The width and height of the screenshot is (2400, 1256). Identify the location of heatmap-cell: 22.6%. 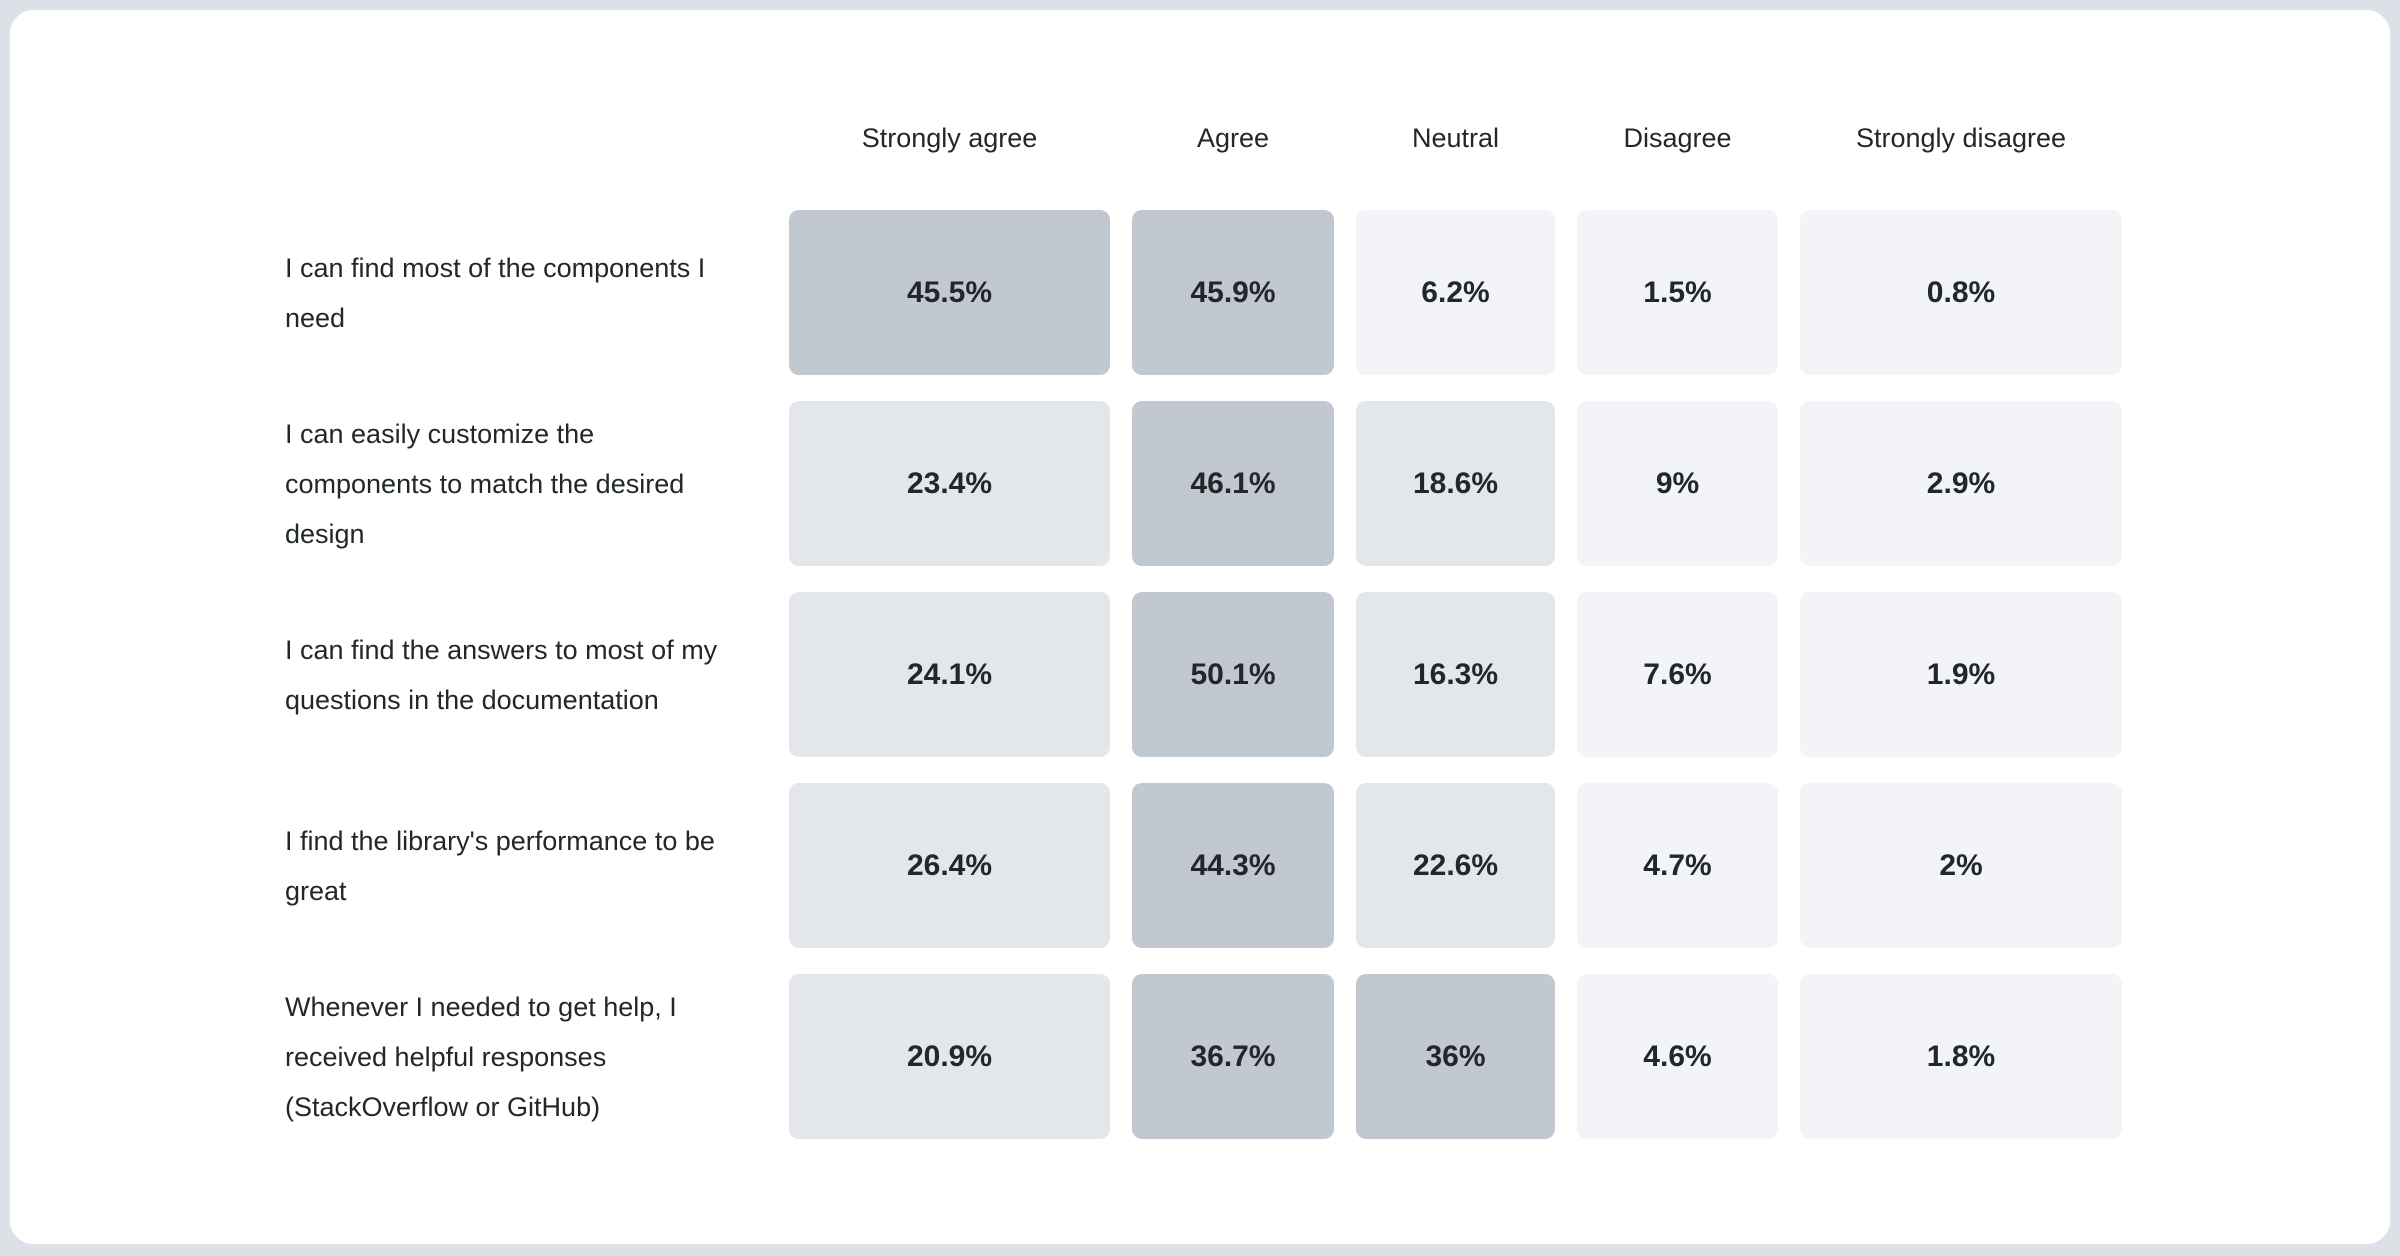
(1455, 865).